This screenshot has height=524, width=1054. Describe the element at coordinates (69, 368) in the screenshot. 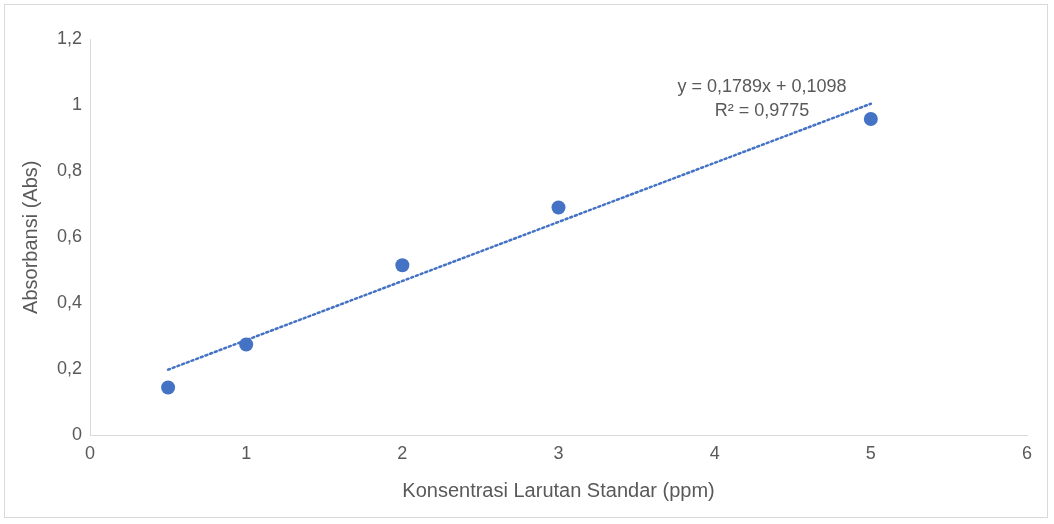

I see `y-tick-label: 0,2` at that location.